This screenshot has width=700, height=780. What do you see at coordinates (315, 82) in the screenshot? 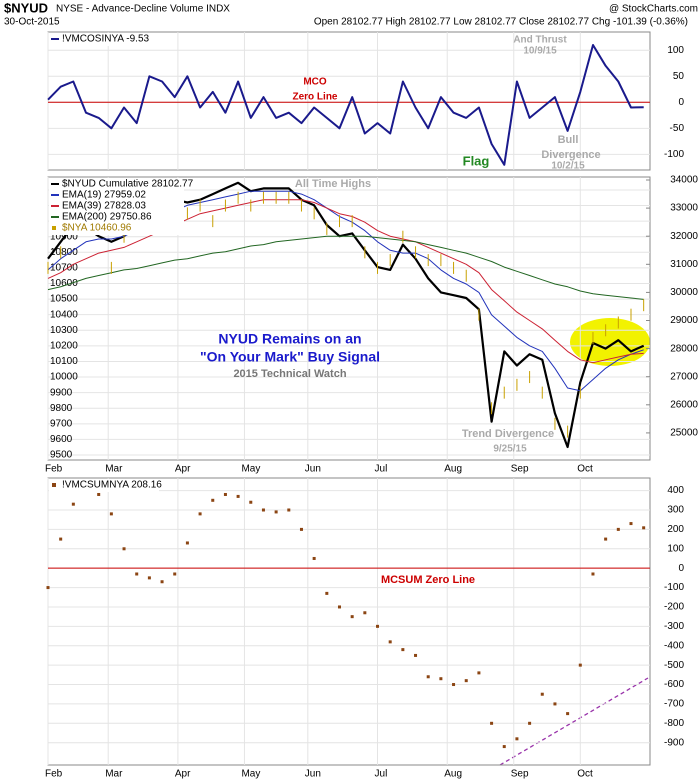
I see `annotation: MCO` at bounding box center [315, 82].